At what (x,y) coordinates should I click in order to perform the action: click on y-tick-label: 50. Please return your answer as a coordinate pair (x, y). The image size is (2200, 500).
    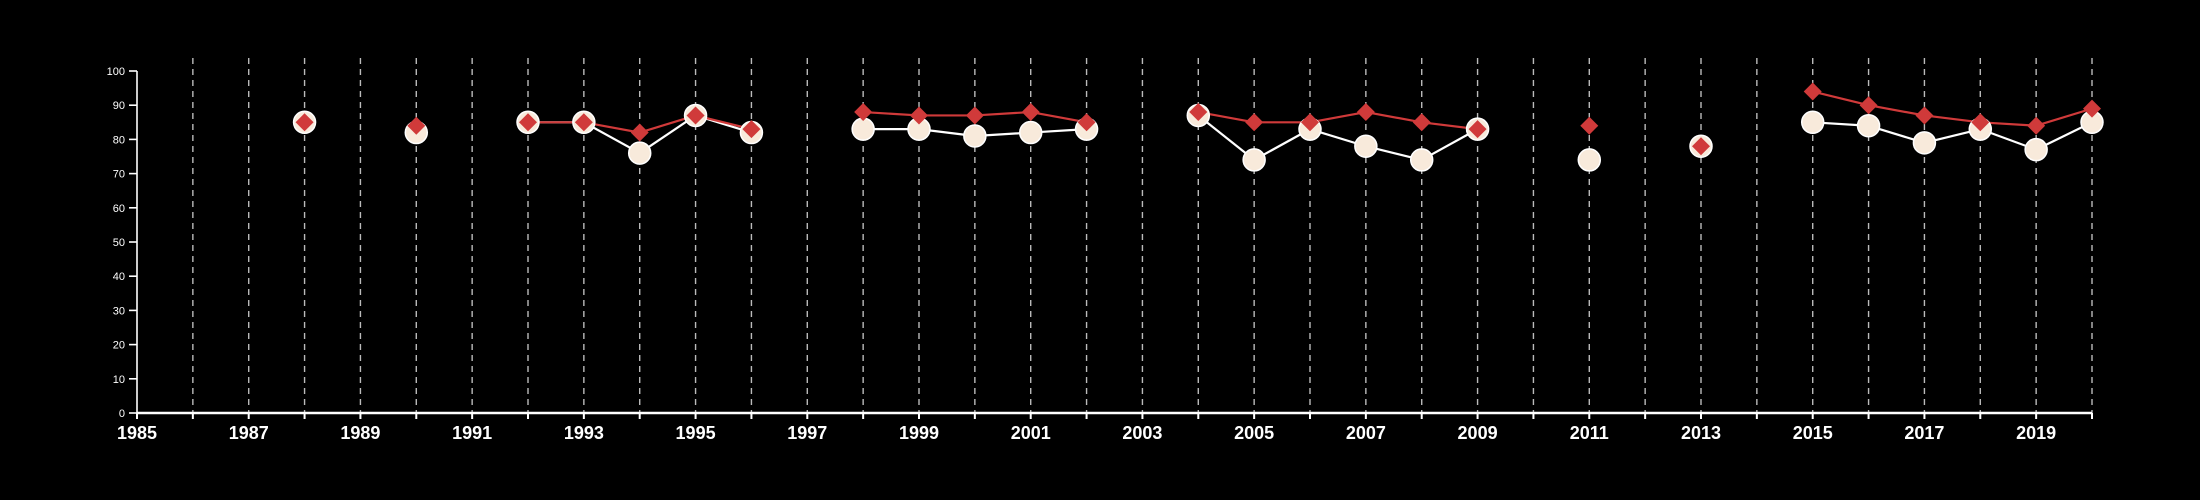
    Looking at the image, I should click on (119, 243).